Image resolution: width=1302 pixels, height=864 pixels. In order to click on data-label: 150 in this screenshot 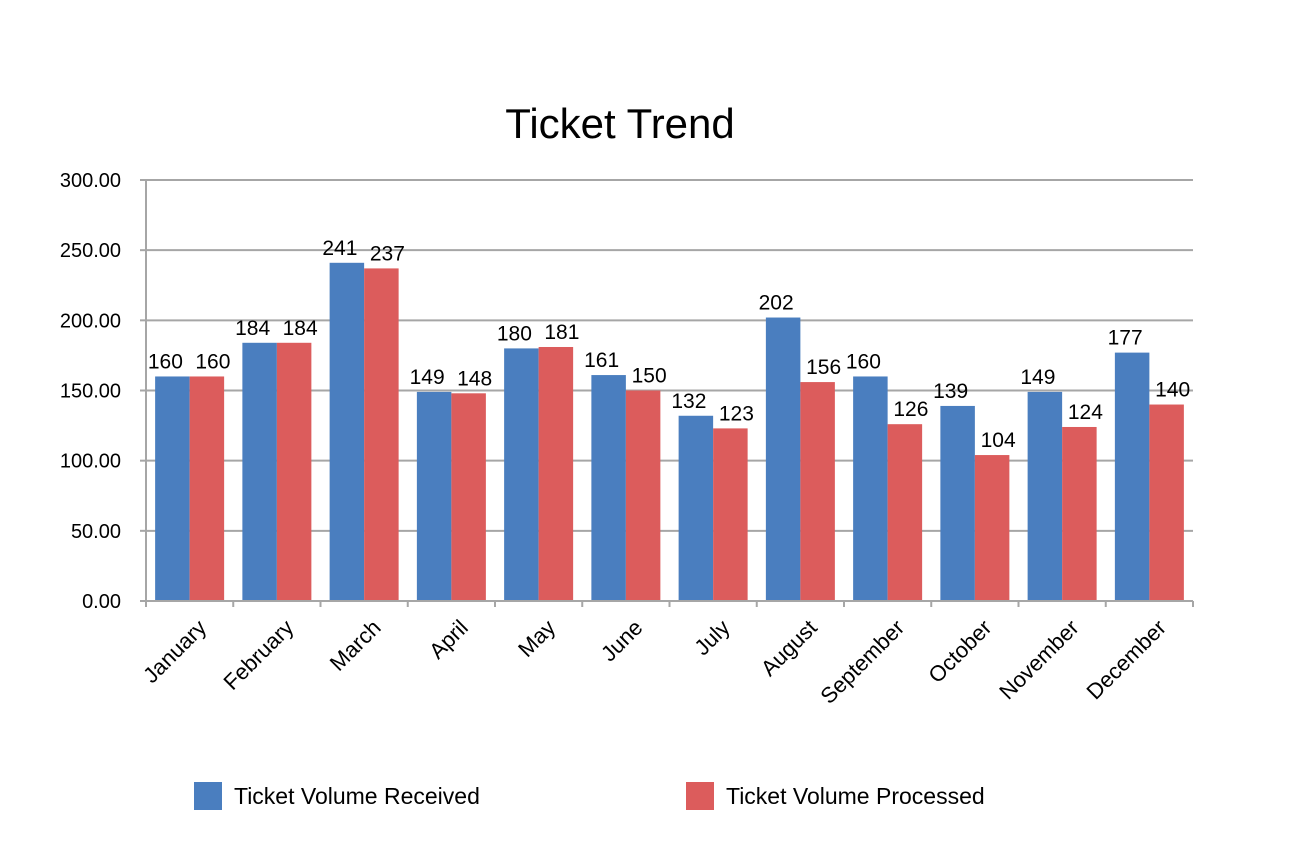, I will do `click(649, 376)`.